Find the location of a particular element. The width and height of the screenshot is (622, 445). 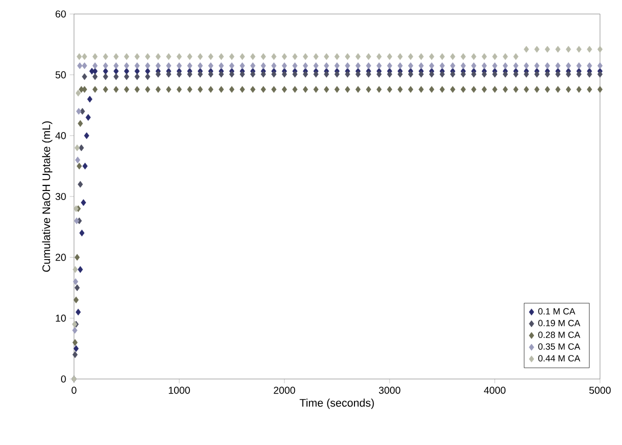

legend-label: 0.1 M CA is located at coordinates (557, 311).